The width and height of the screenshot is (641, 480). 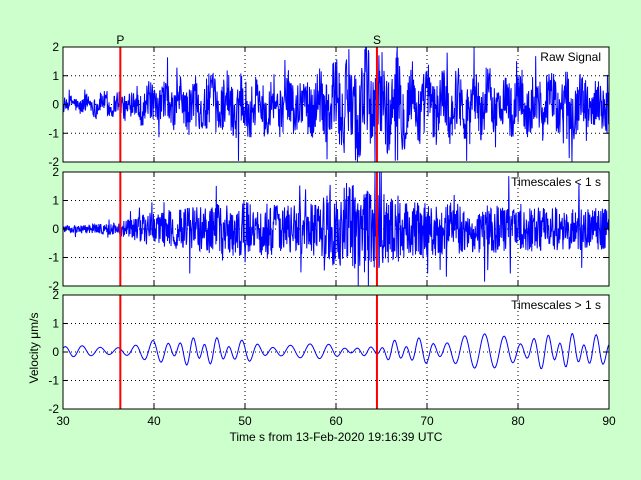 What do you see at coordinates (609, 421) in the screenshot?
I see `x-tick-label: 90` at bounding box center [609, 421].